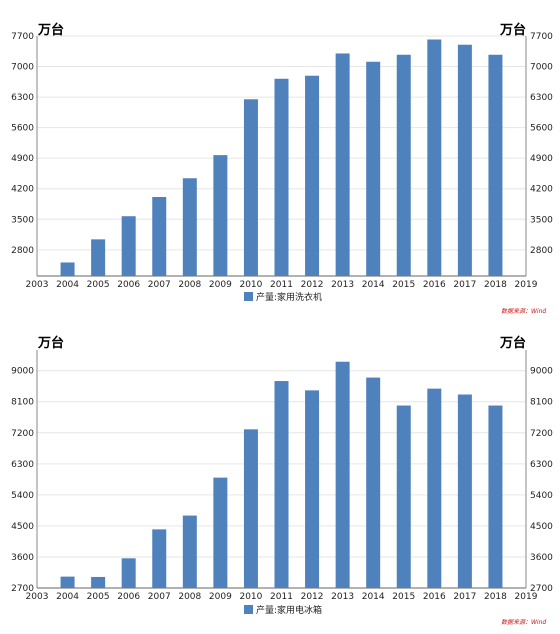 The width and height of the screenshot is (560, 634). Describe the element at coordinates (22, 159) in the screenshot. I see `y-tick-label-left: 4900` at that location.